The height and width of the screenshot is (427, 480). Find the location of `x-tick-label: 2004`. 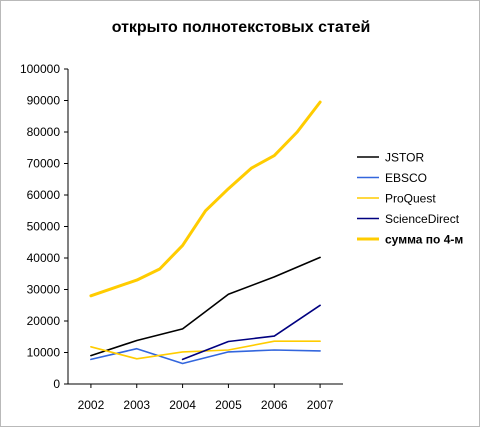

x-tick-label: 2004 is located at coordinates (182, 405).